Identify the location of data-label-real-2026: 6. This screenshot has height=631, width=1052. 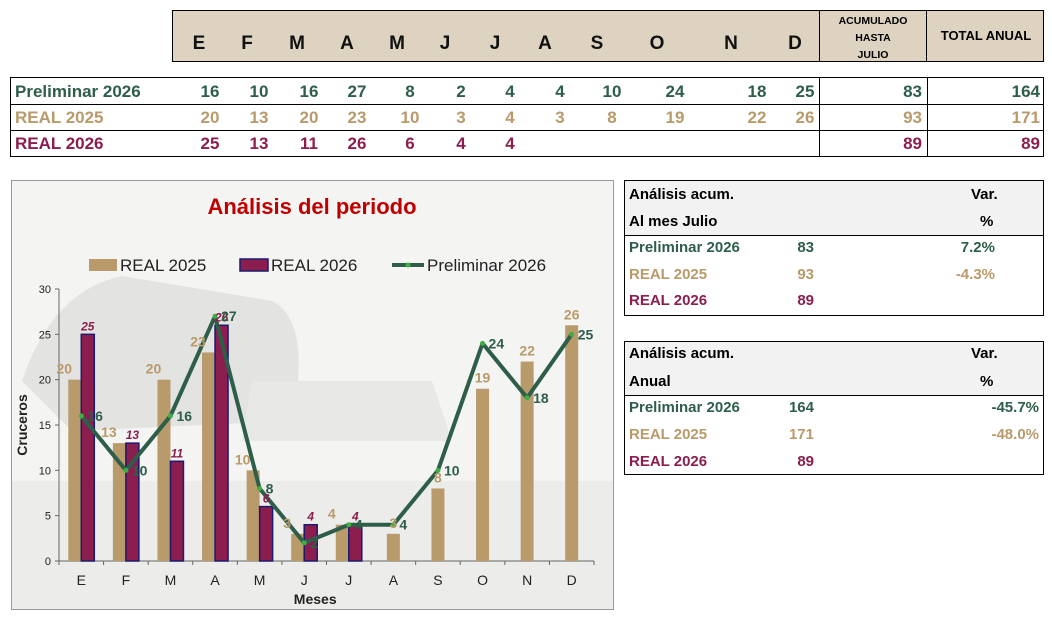
(266, 499).